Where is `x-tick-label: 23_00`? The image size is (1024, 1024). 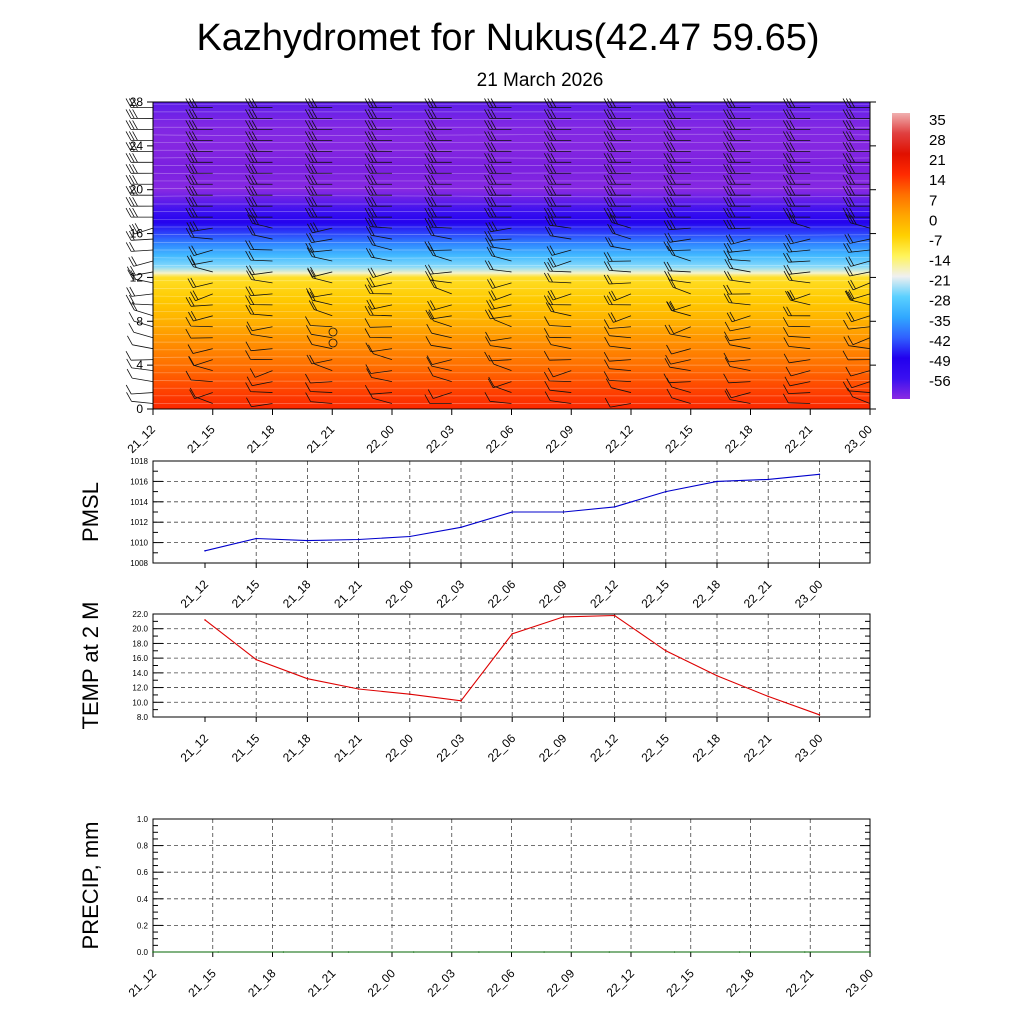
x-tick-label: 23_00 is located at coordinates (860, 983).